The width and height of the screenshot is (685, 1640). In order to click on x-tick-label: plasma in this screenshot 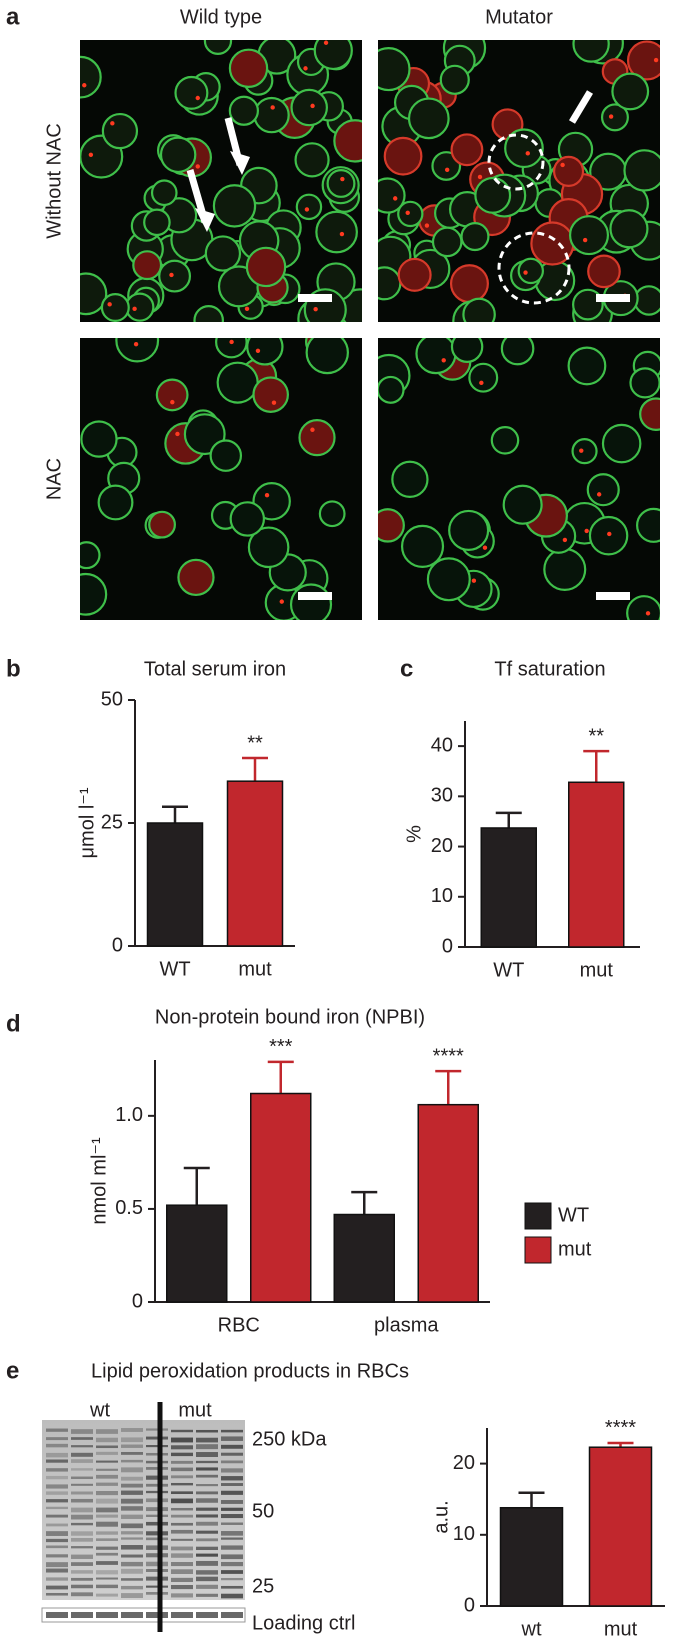, I will do `click(406, 1325)`.